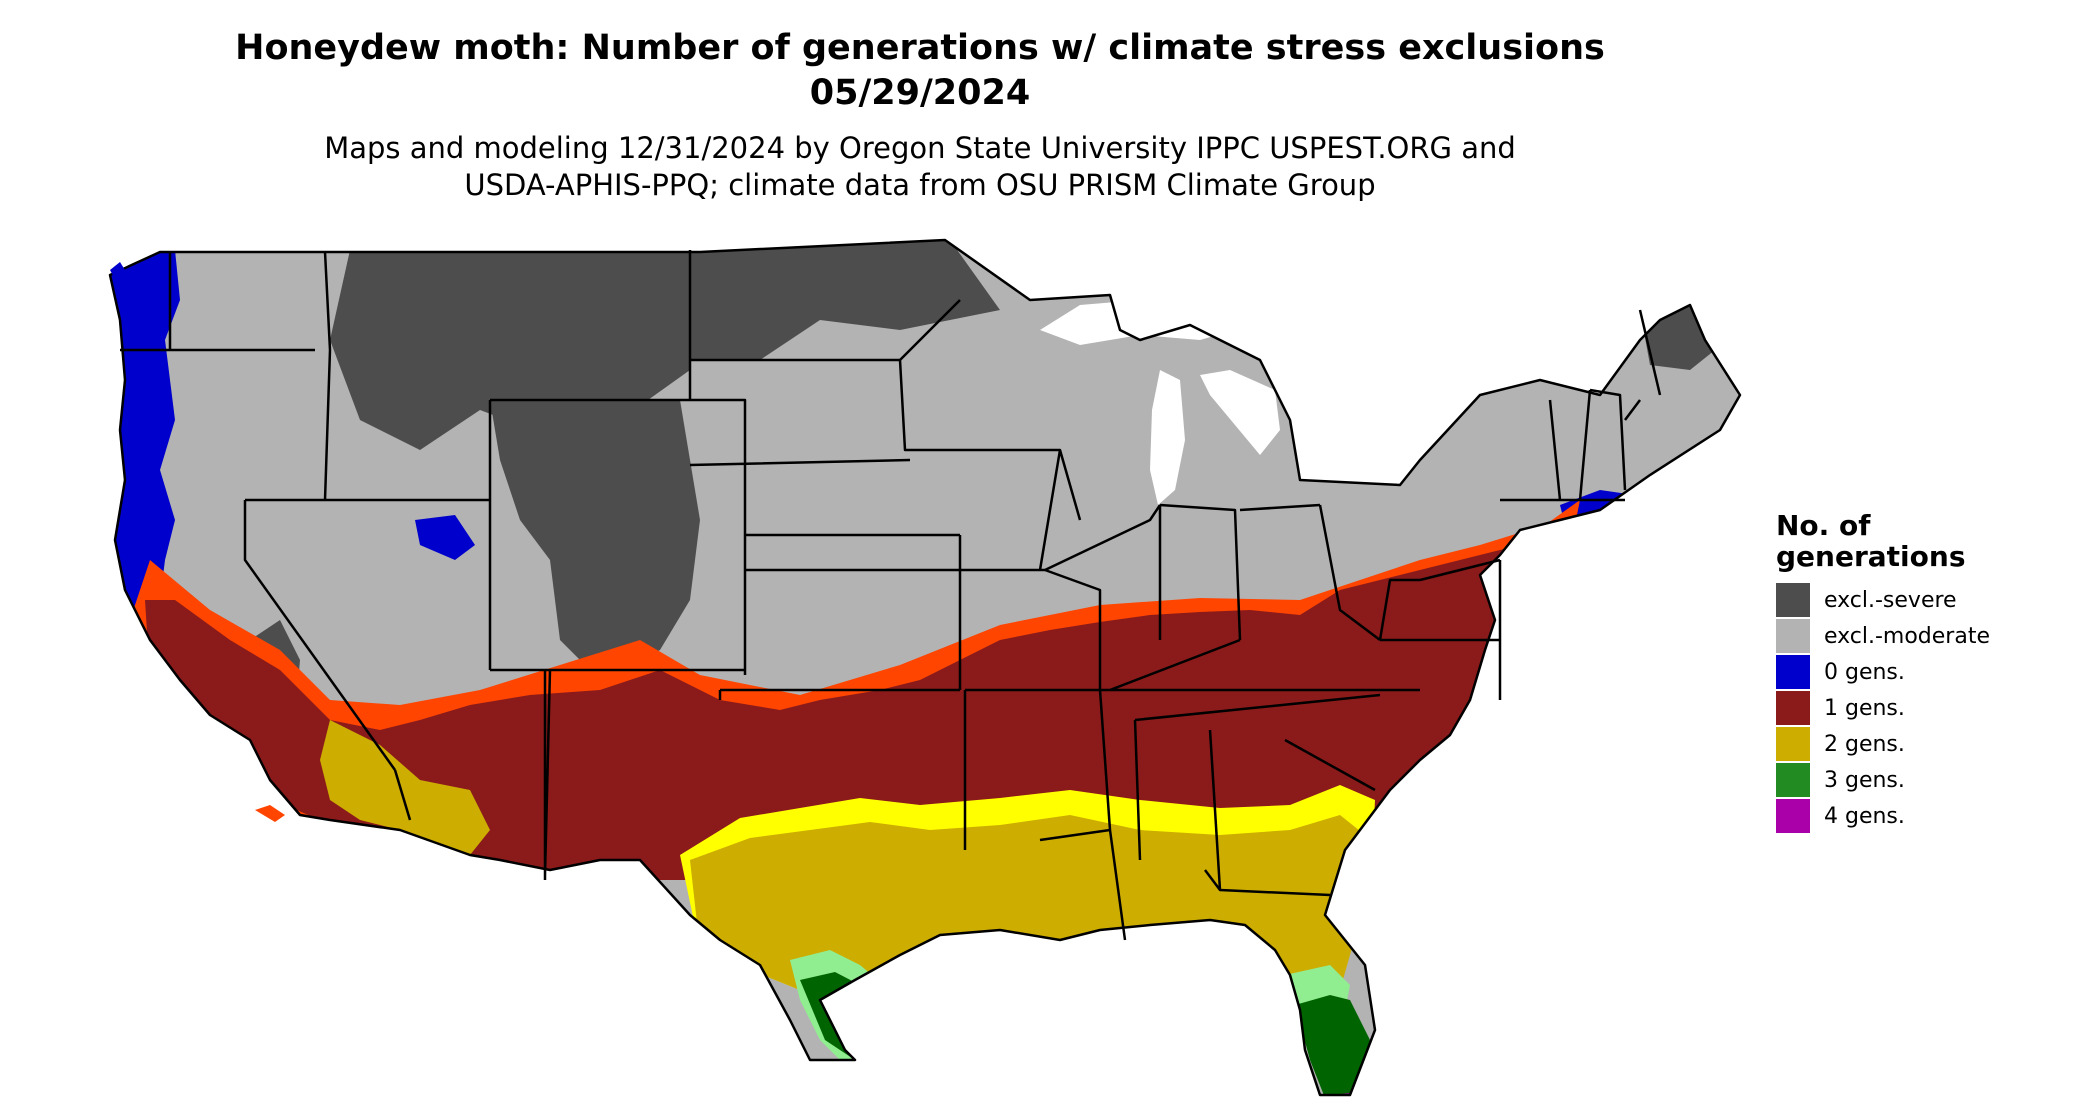  Describe the element at coordinates (1864, 816) in the screenshot. I see `legend-label: 4 gens.` at that location.